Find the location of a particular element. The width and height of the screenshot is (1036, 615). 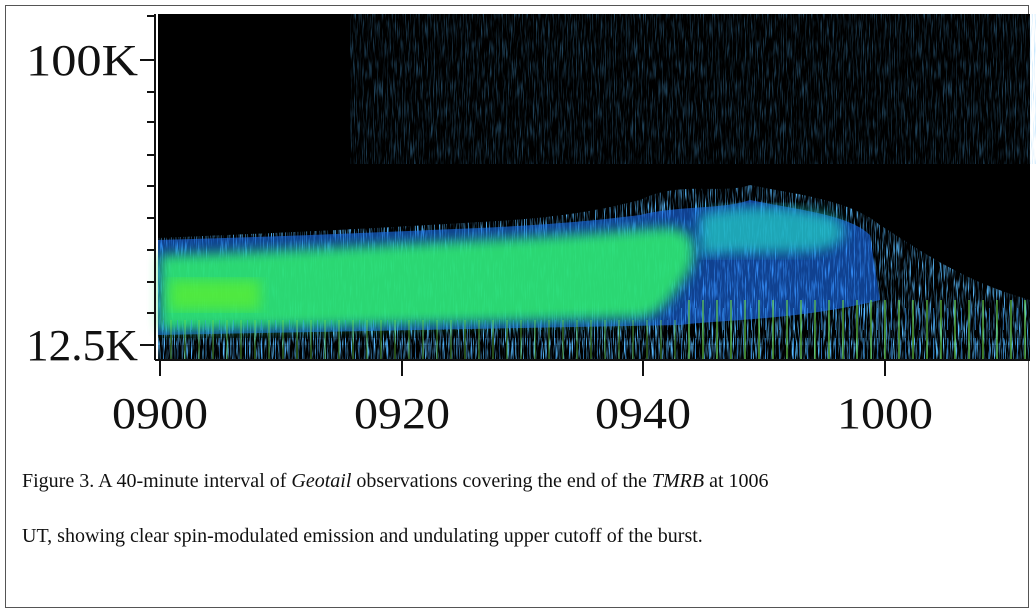

caption-italic: TMRB is located at coordinates (678, 481).